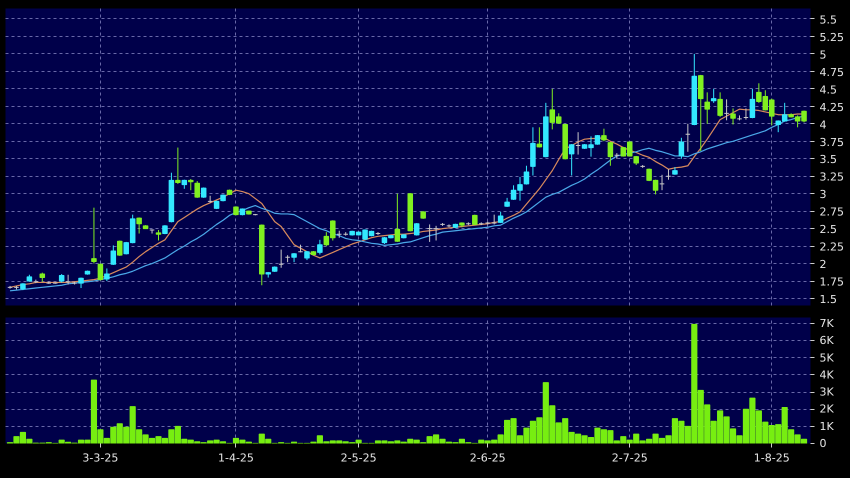 This screenshot has width=850, height=478. Describe the element at coordinates (100, 458) in the screenshot. I see `x-tick-label: 3-3-25` at that location.